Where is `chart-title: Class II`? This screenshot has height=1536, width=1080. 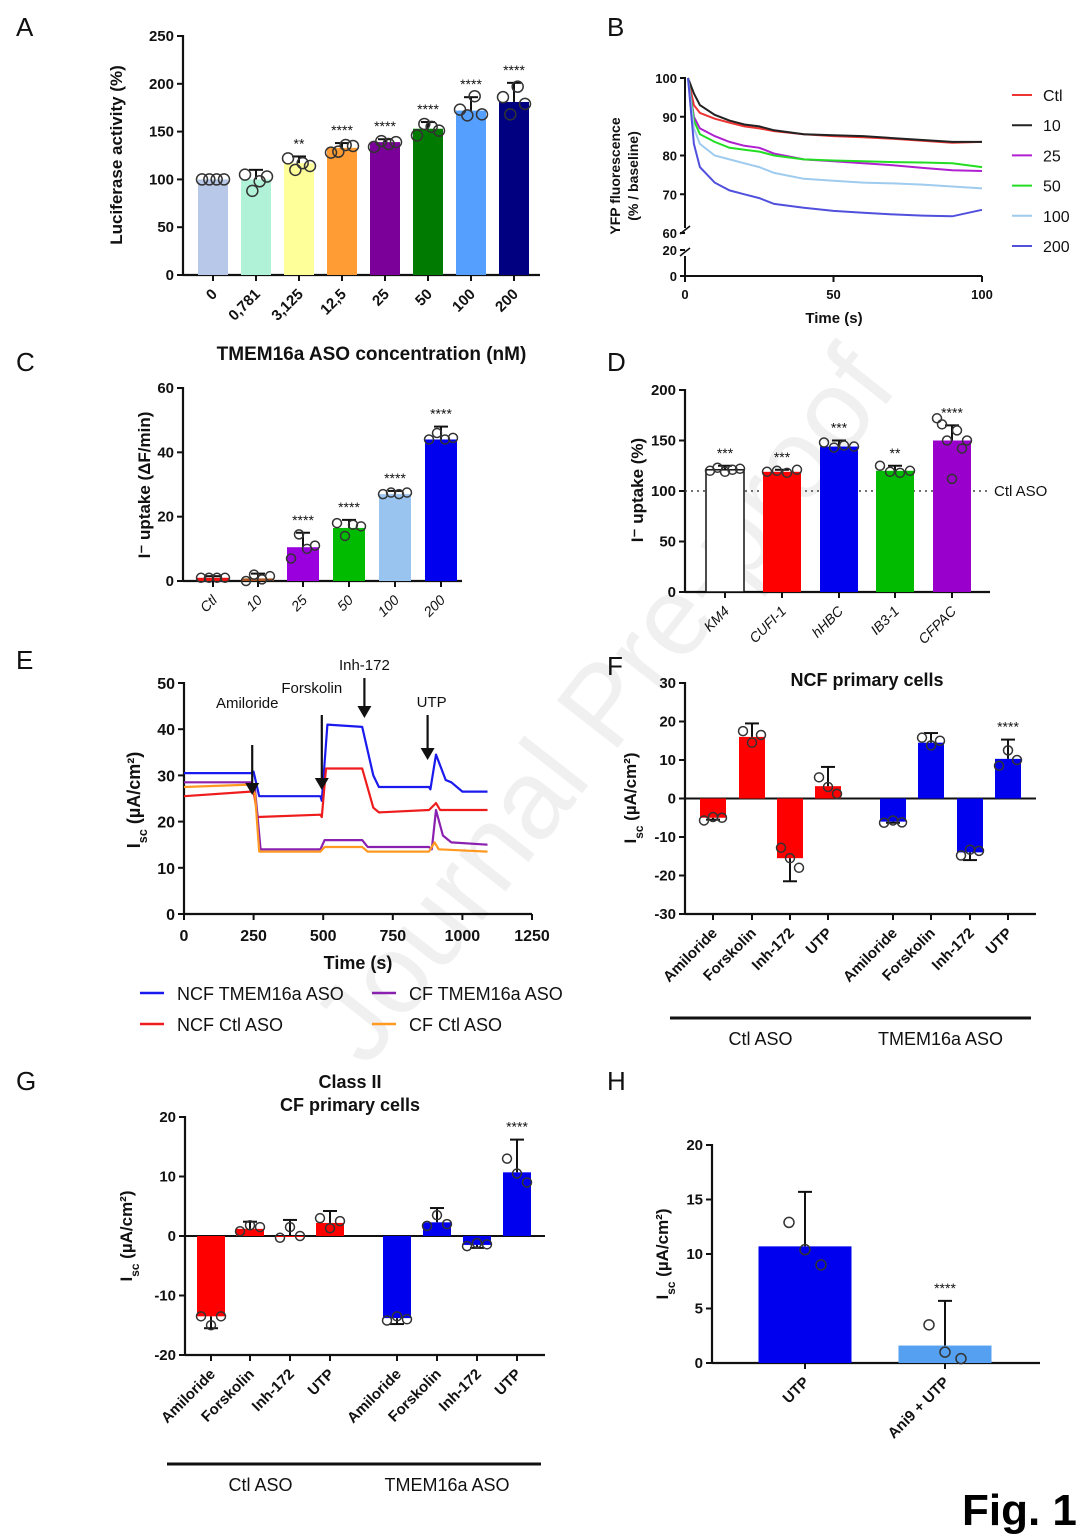
chart-title: Class II is located at coordinates (349, 1082).